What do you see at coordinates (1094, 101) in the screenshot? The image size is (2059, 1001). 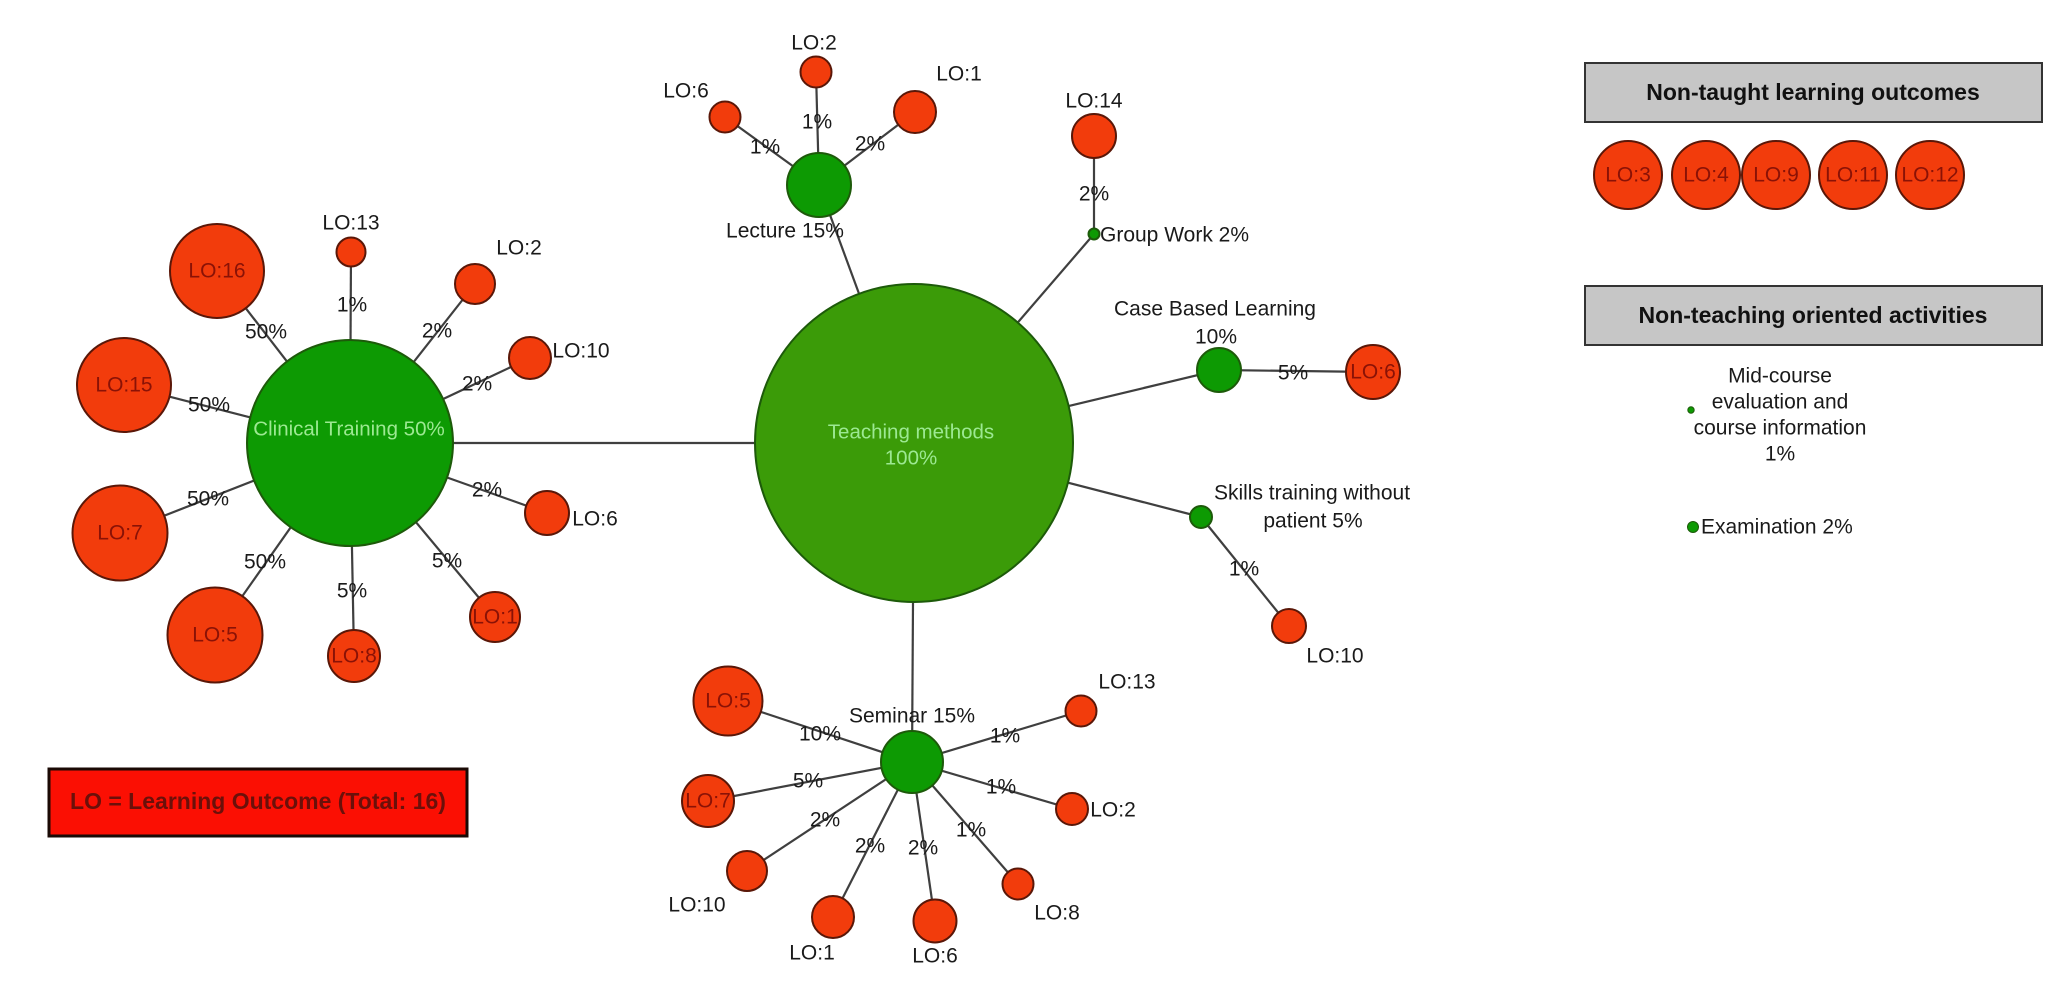 I see `svg-text: LO:14` at bounding box center [1094, 101].